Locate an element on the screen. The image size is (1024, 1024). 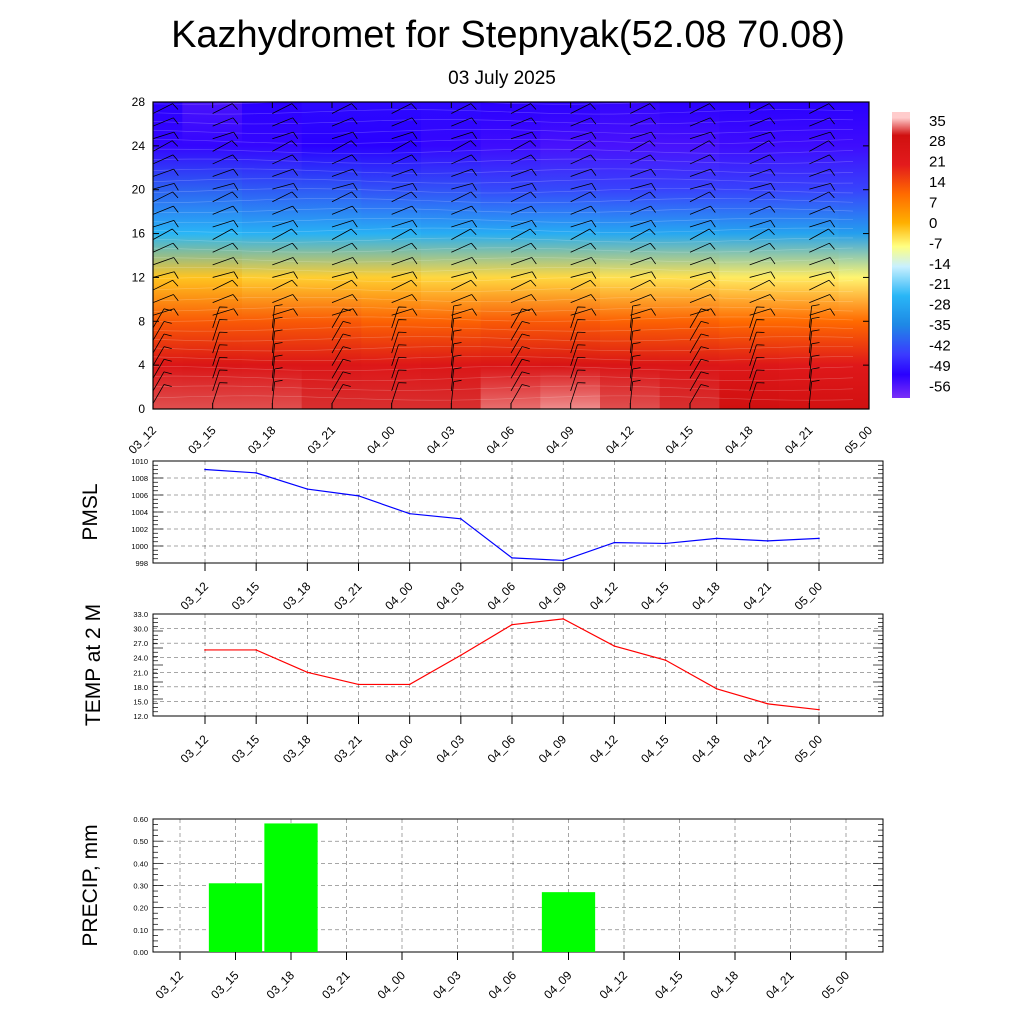
y-tick-label: 1008 is located at coordinates (139, 478).